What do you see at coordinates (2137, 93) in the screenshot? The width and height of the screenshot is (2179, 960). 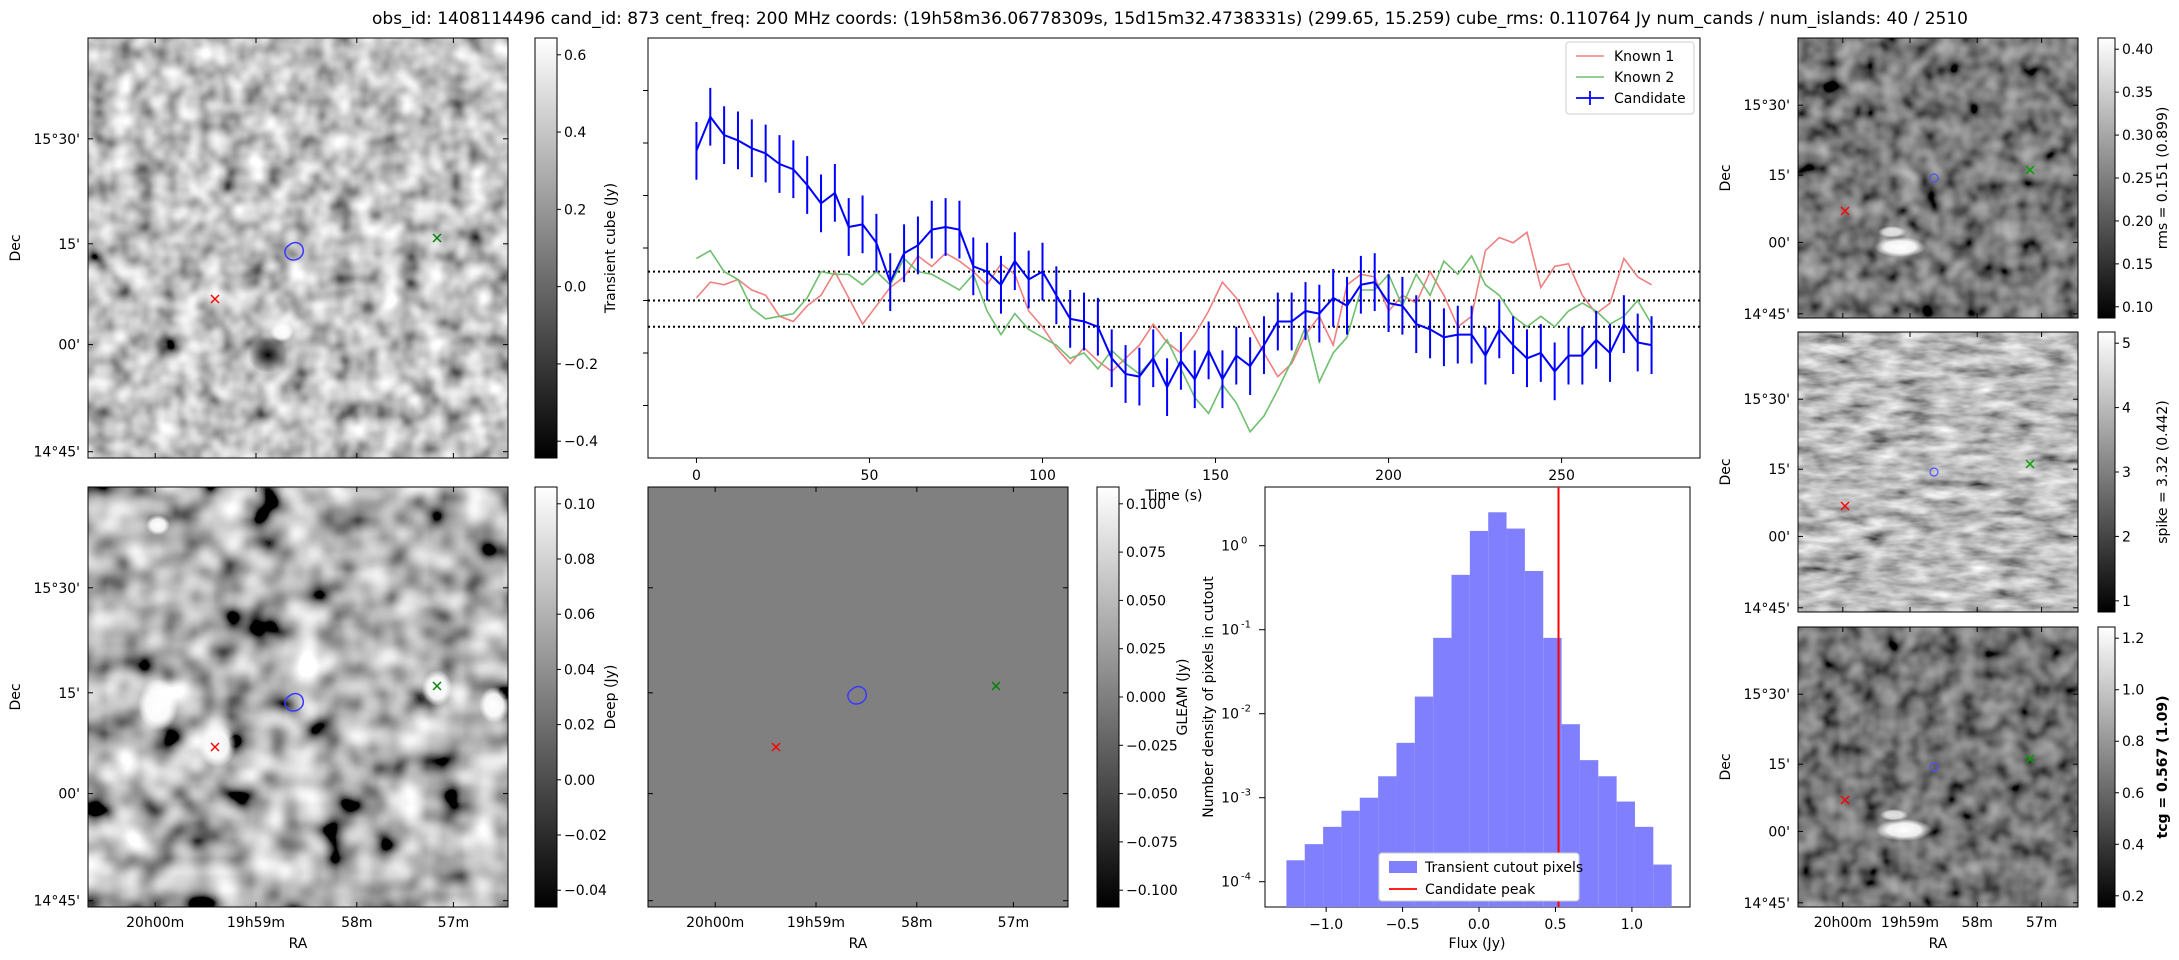 I see `rms-colorbar-tick-label: 0.35` at bounding box center [2137, 93].